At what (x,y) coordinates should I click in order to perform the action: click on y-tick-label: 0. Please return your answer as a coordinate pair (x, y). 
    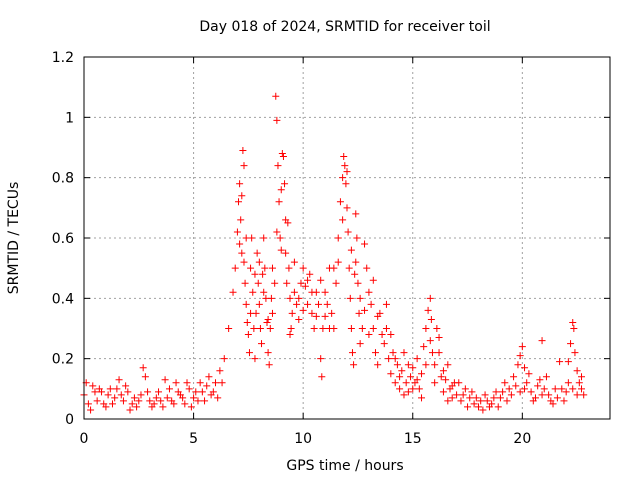
    Looking at the image, I should click on (69, 420).